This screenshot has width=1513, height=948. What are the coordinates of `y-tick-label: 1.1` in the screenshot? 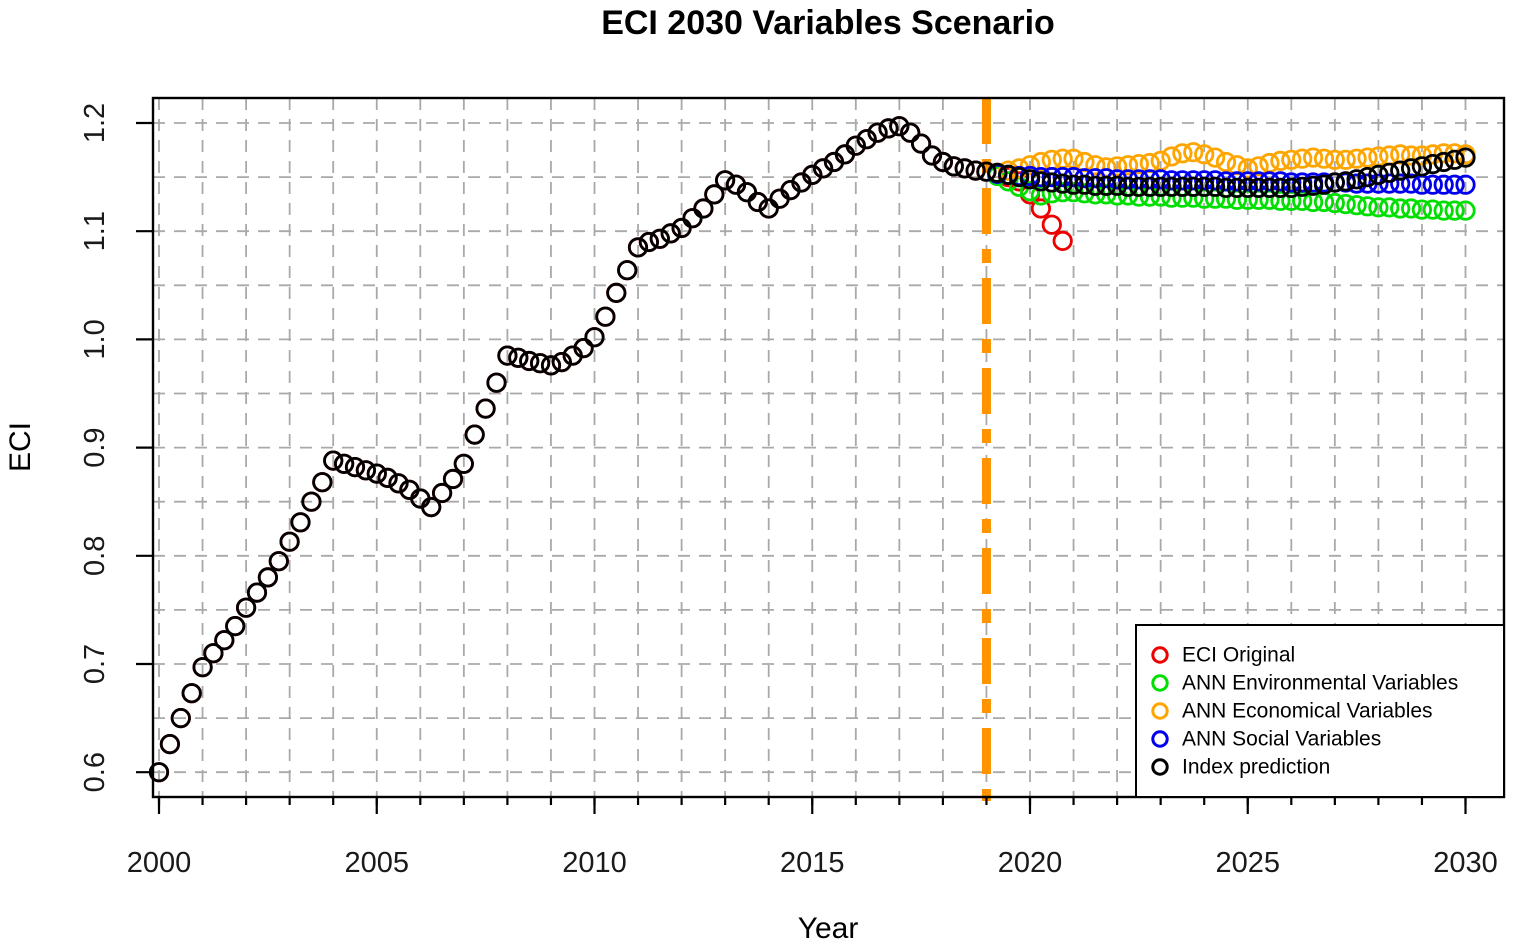 It's located at (95, 231).